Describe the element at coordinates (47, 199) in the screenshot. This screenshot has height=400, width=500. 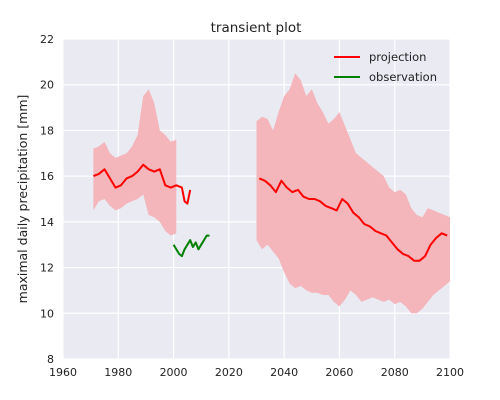
I see `y-tick-labels: 8 10 12 14 16 18 20 22` at that location.